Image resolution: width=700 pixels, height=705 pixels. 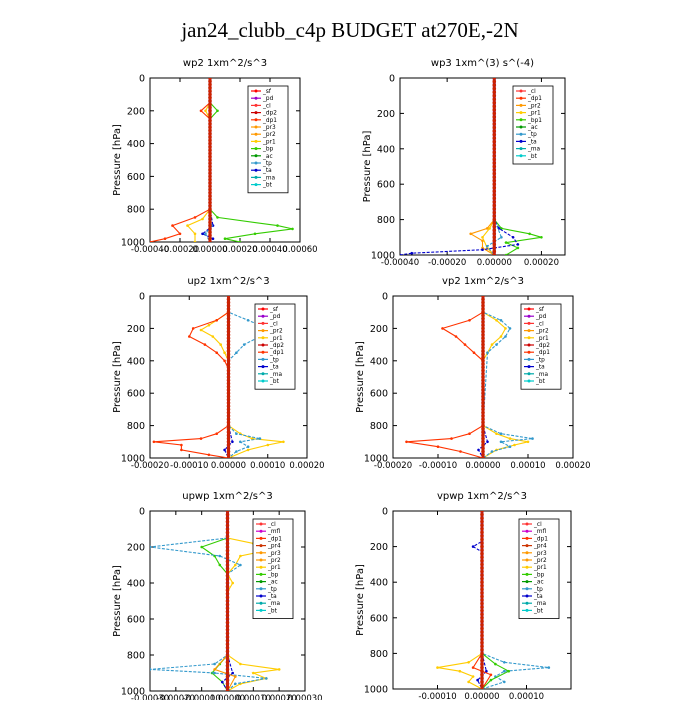 What do you see at coordinates (540, 360) in the screenshot?
I see `legend-label: _tp` at bounding box center [540, 360].